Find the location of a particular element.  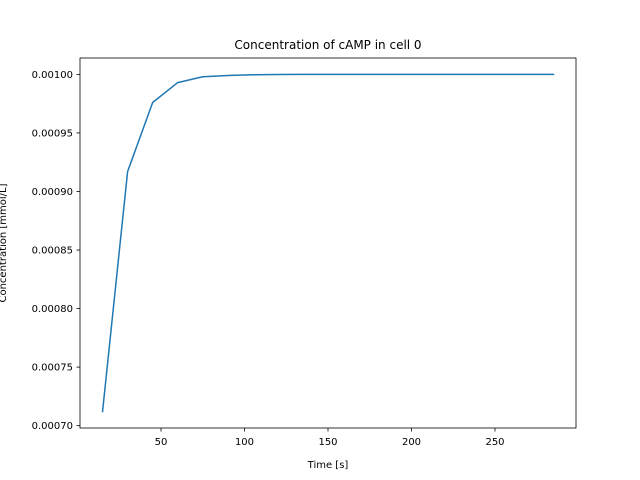

x-tick-label: 50 is located at coordinates (161, 442).